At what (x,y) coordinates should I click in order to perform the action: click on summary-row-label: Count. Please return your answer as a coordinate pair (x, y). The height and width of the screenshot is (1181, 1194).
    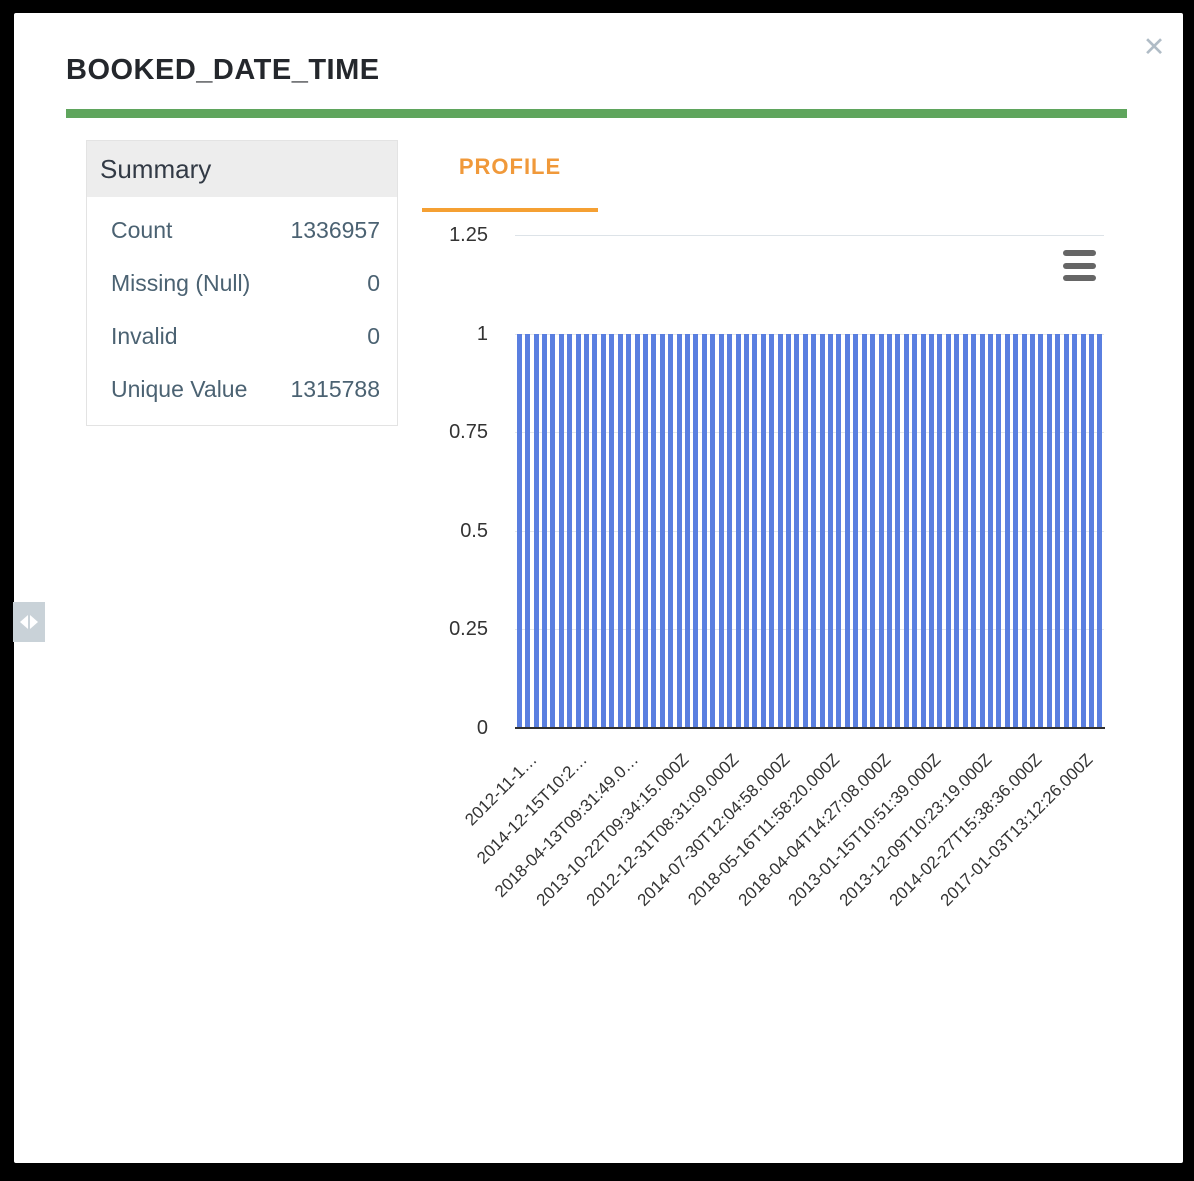
    Looking at the image, I should click on (142, 230).